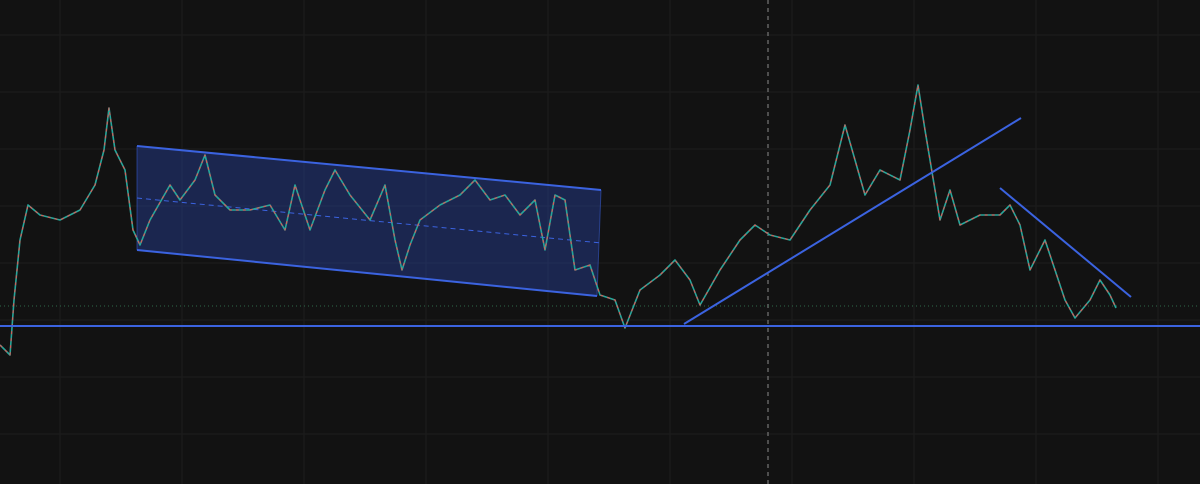 Image resolution: width=1200 pixels, height=484 pixels. What do you see at coordinates (369, 168) in the screenshot?
I see `channel-top` at bounding box center [369, 168].